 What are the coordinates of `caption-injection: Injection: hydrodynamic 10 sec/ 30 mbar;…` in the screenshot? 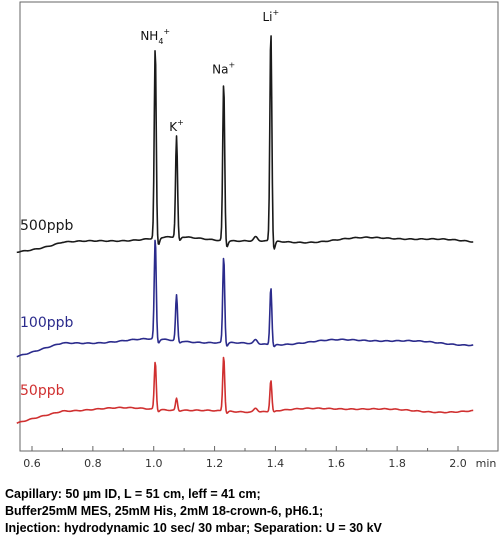 It's located at (193, 528).